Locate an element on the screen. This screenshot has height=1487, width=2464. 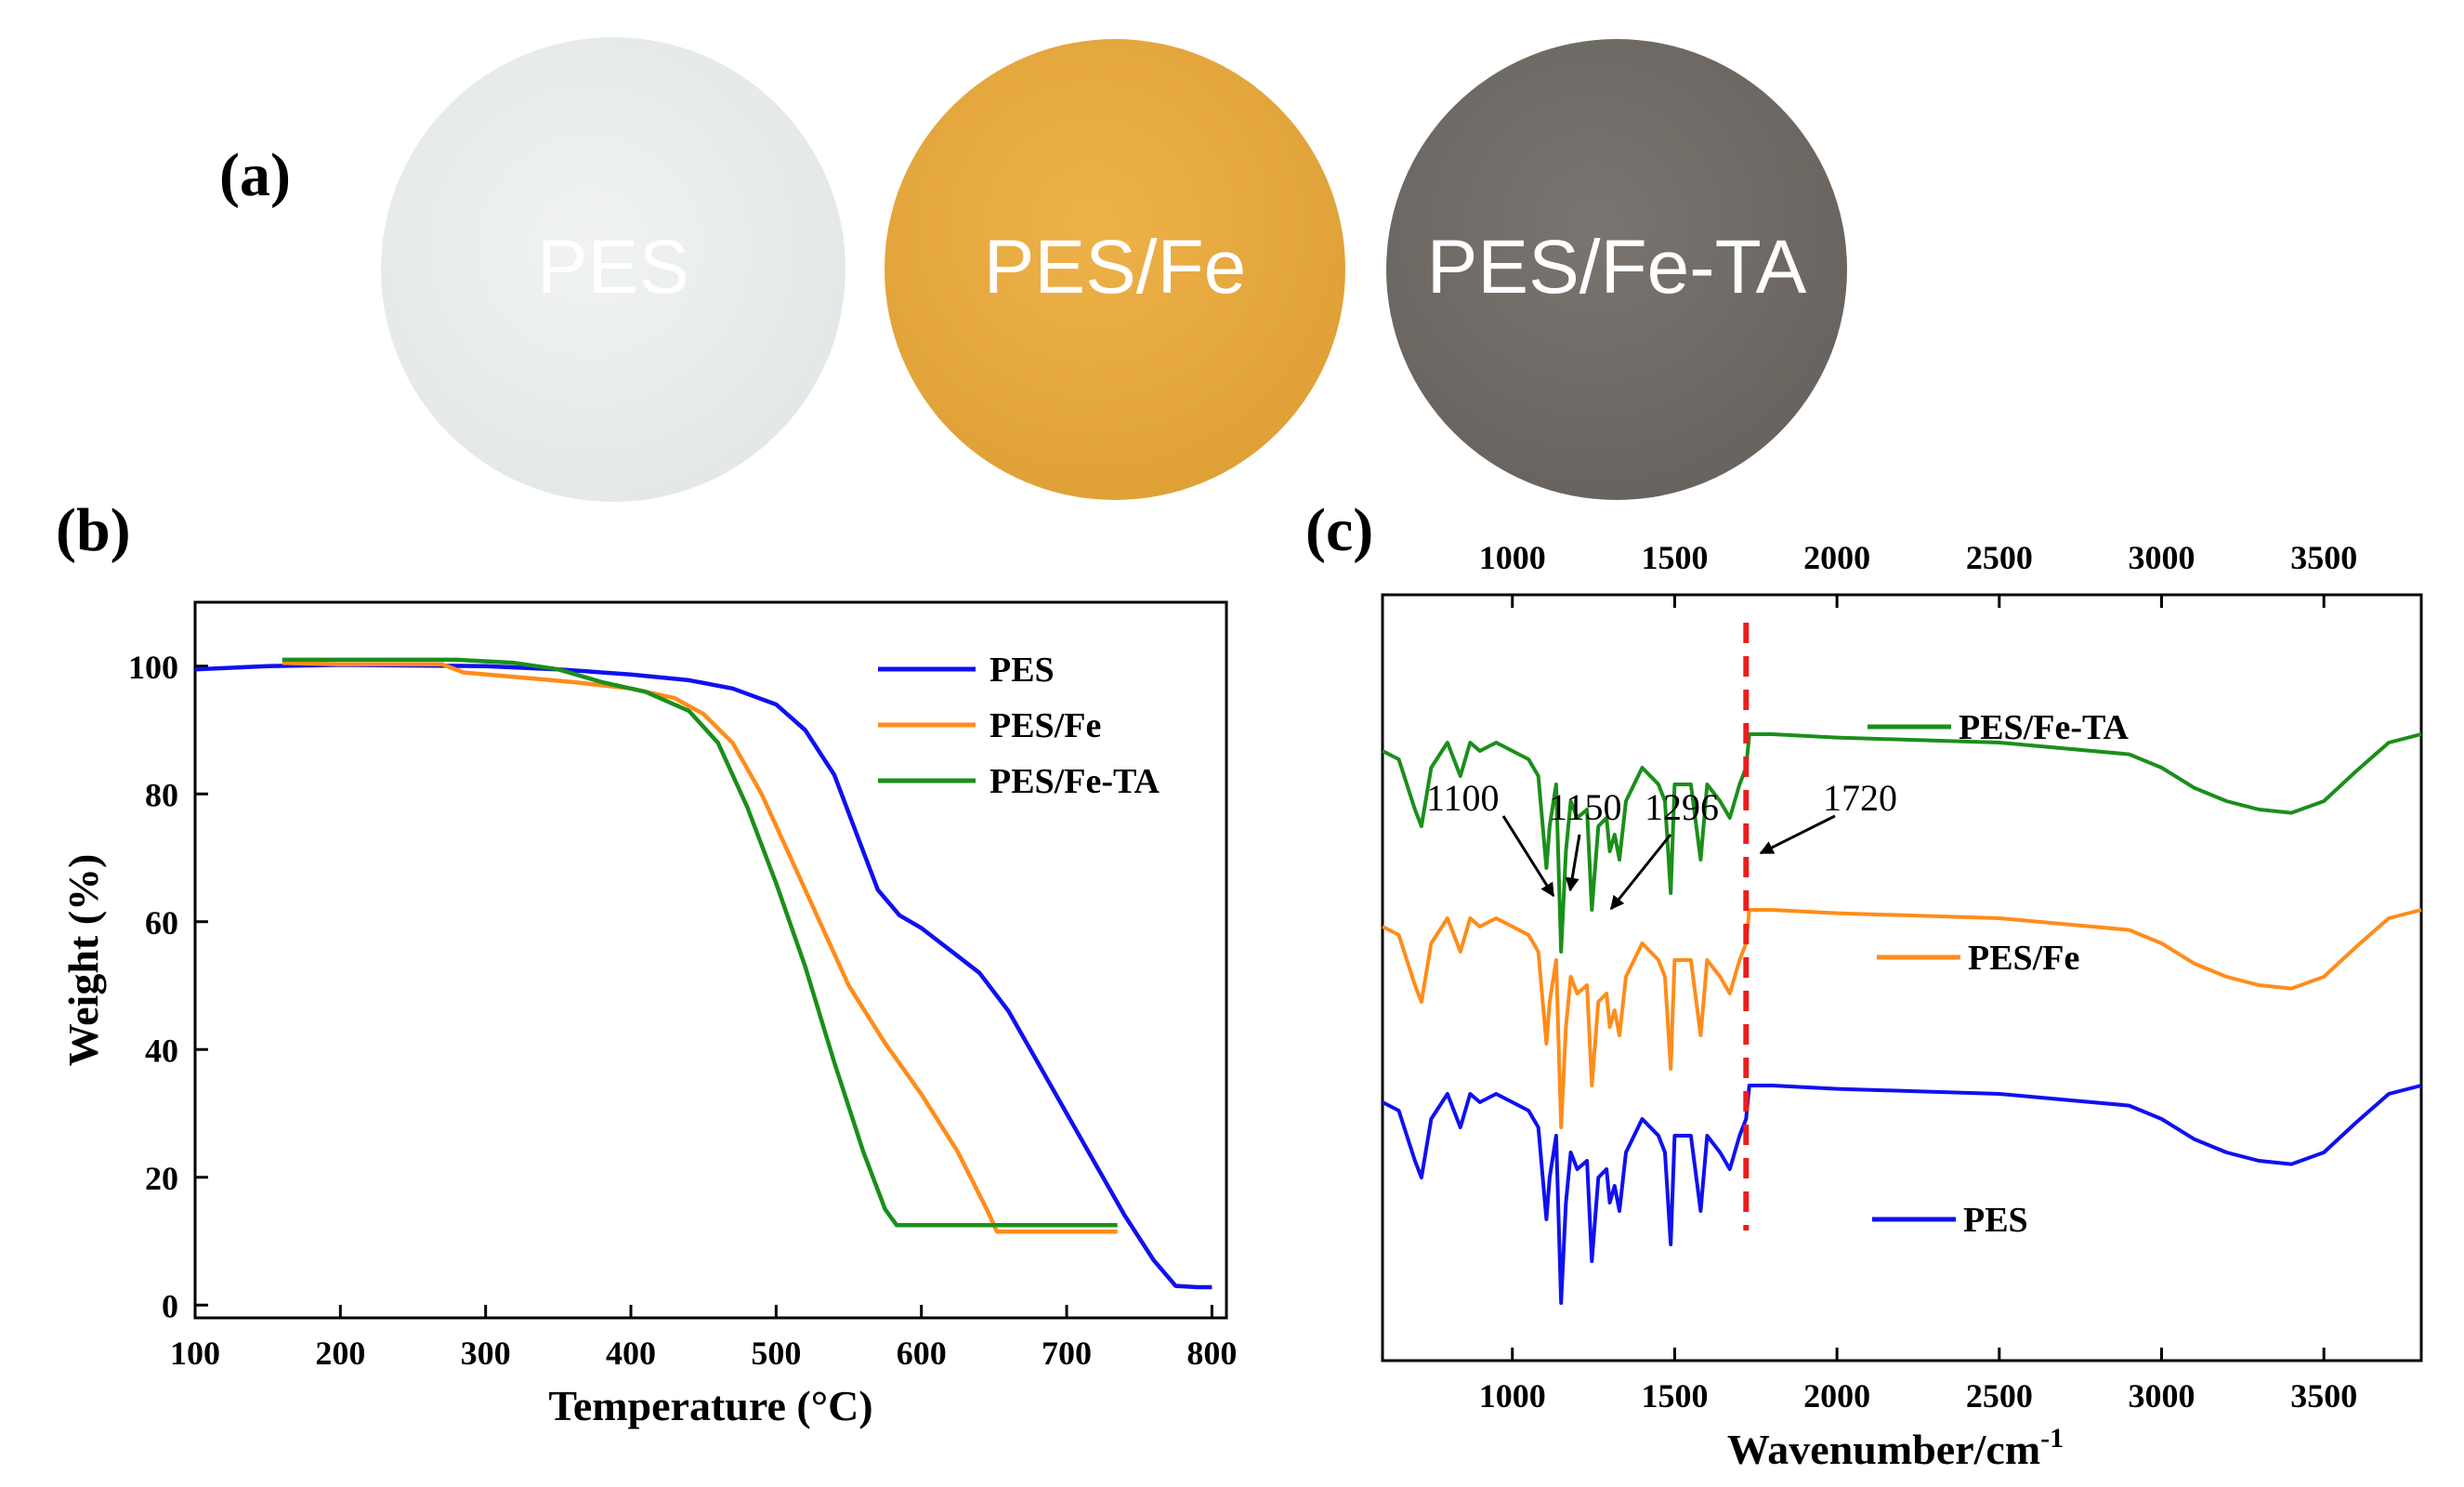
tga-y-tick-label: 20 is located at coordinates (161, 1178).